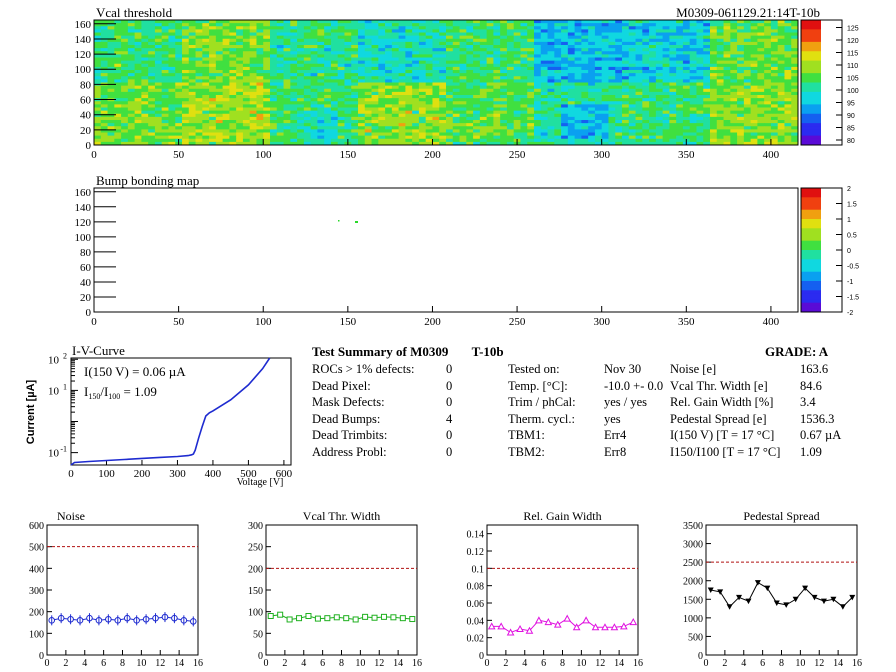 This screenshot has height=672, width=896. What do you see at coordinates (280, 614) in the screenshot?
I see `panel-vcal-thr-width-point` at bounding box center [280, 614].